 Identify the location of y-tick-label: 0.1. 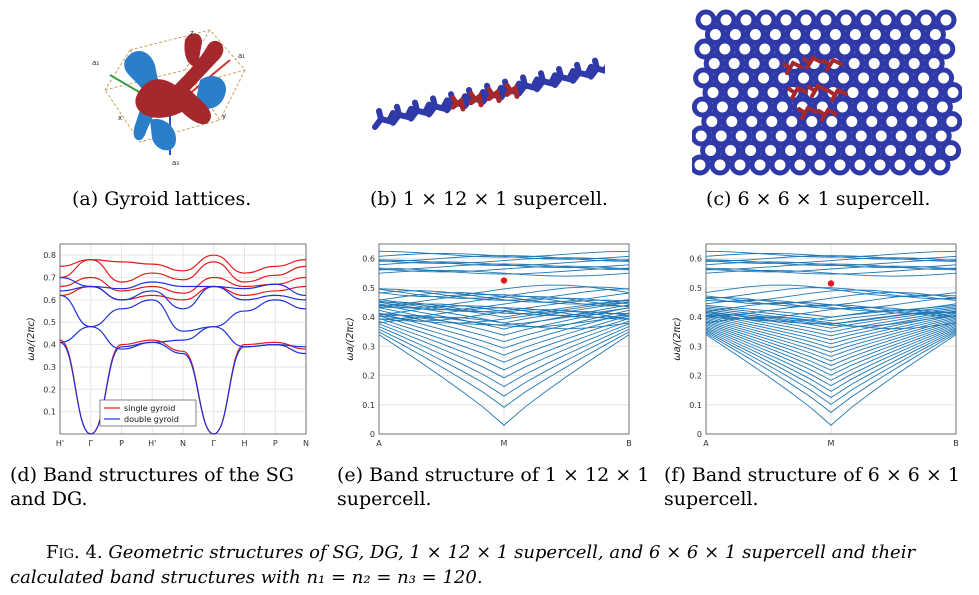
(49, 412).